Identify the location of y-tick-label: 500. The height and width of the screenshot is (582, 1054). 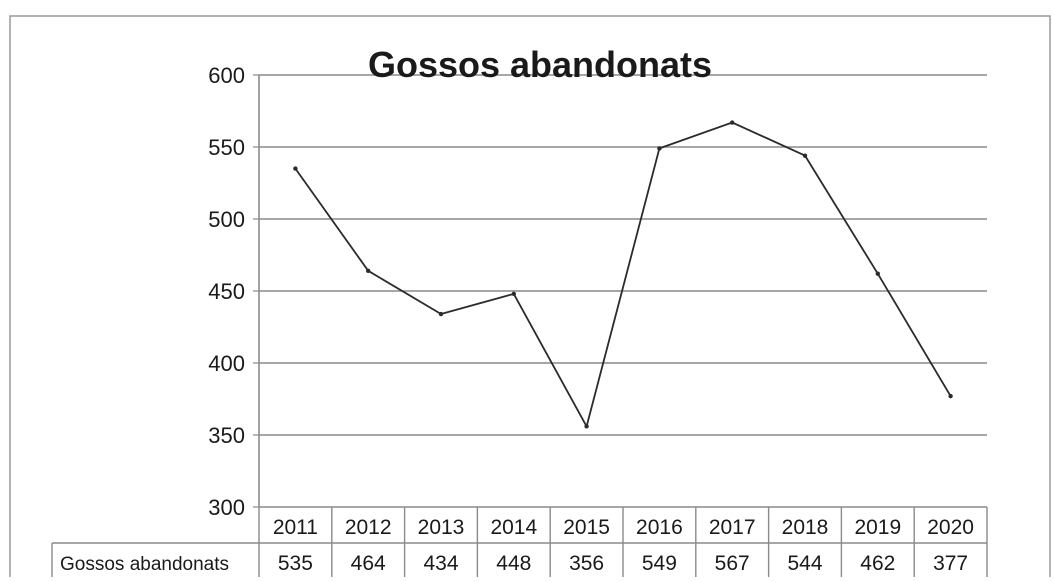
(226, 219).